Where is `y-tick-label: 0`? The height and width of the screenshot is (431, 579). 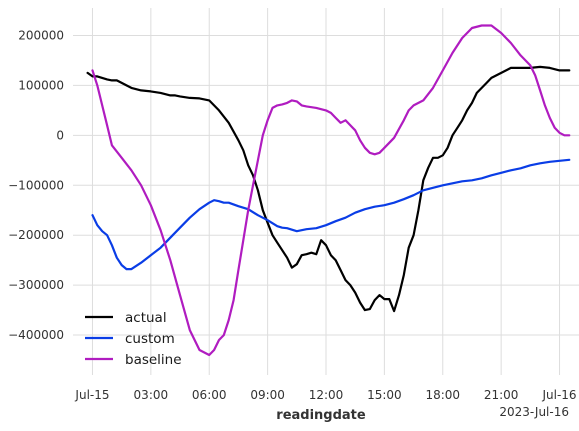
y-tick-label: 0 is located at coordinates (60, 135).